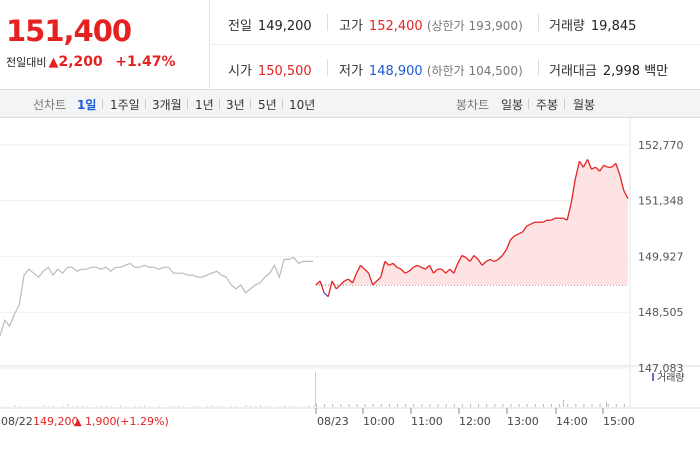 The image size is (700, 450). I want to click on tab-3y: 3년, so click(235, 105).